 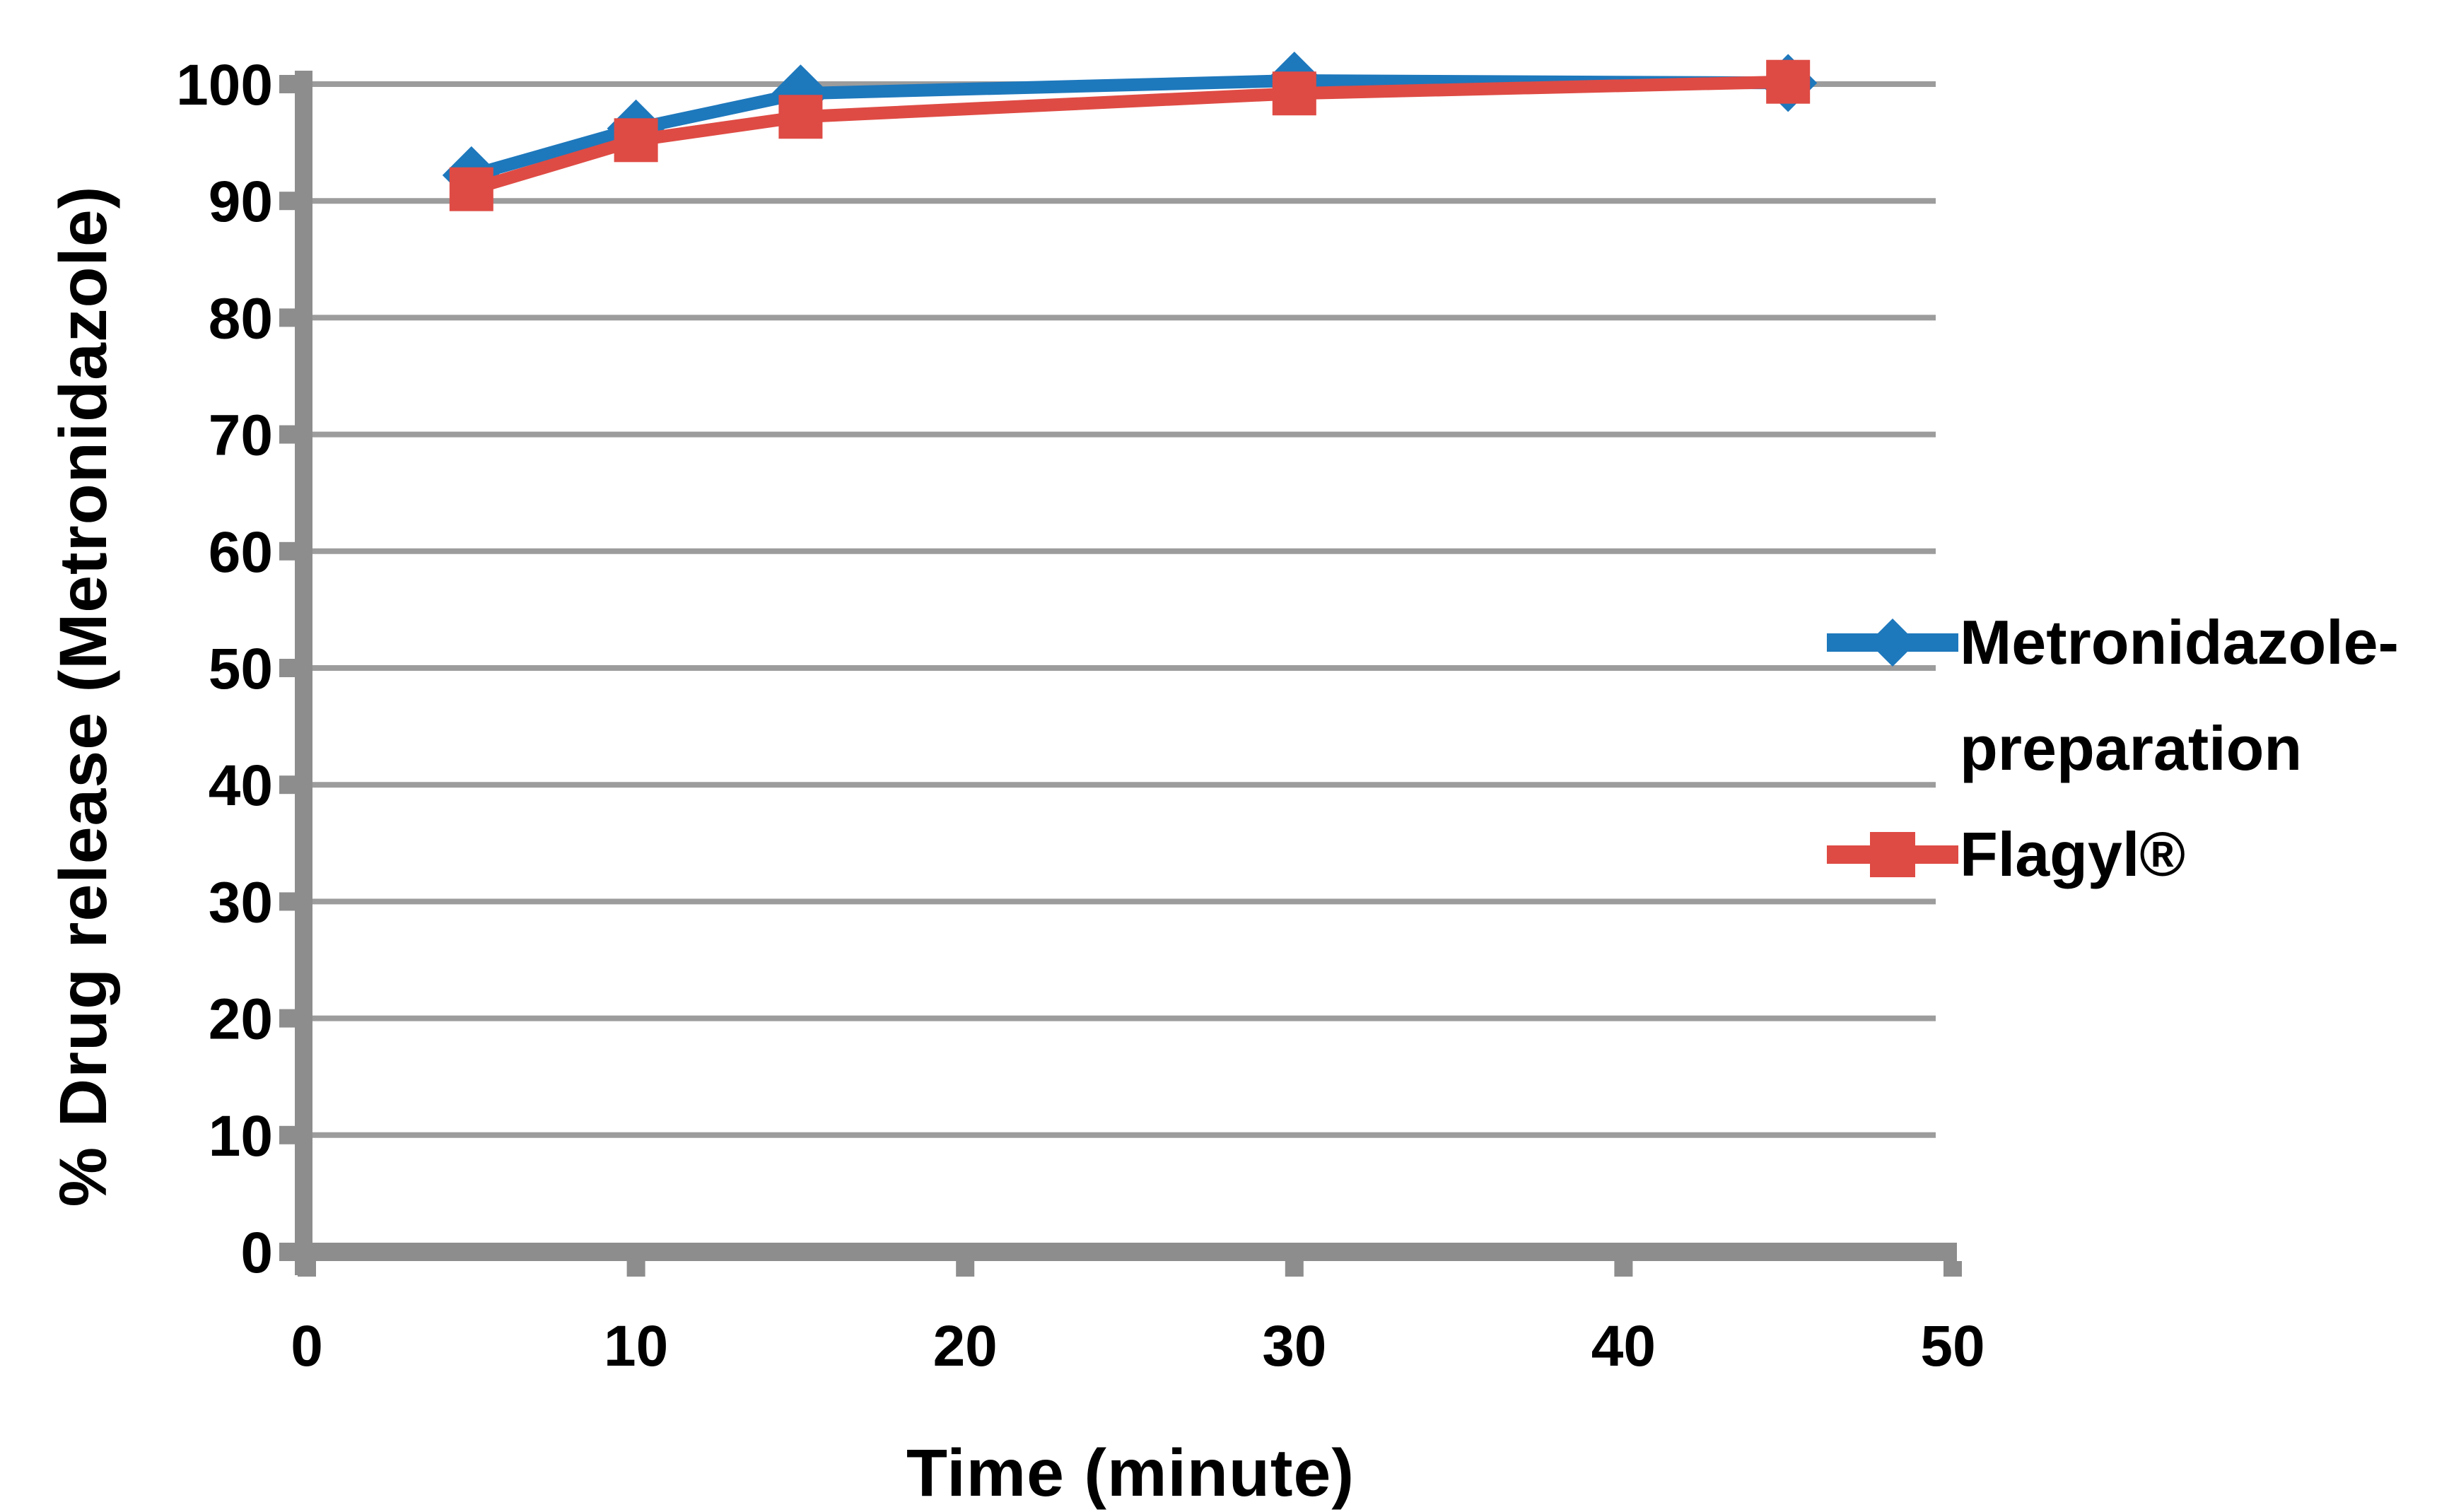 What do you see at coordinates (1623, 1346) in the screenshot?
I see `x-tick-label: 40` at bounding box center [1623, 1346].